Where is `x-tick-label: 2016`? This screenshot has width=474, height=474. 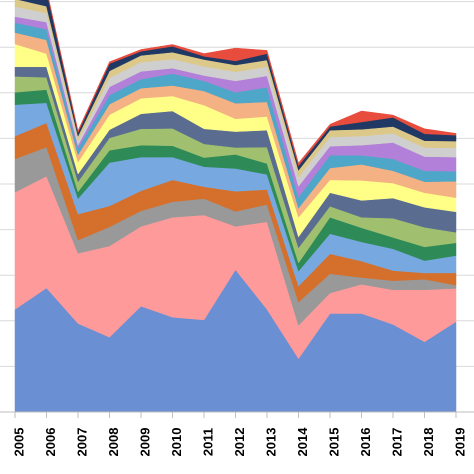 x-tick-label: 2016 is located at coordinates (365, 442).